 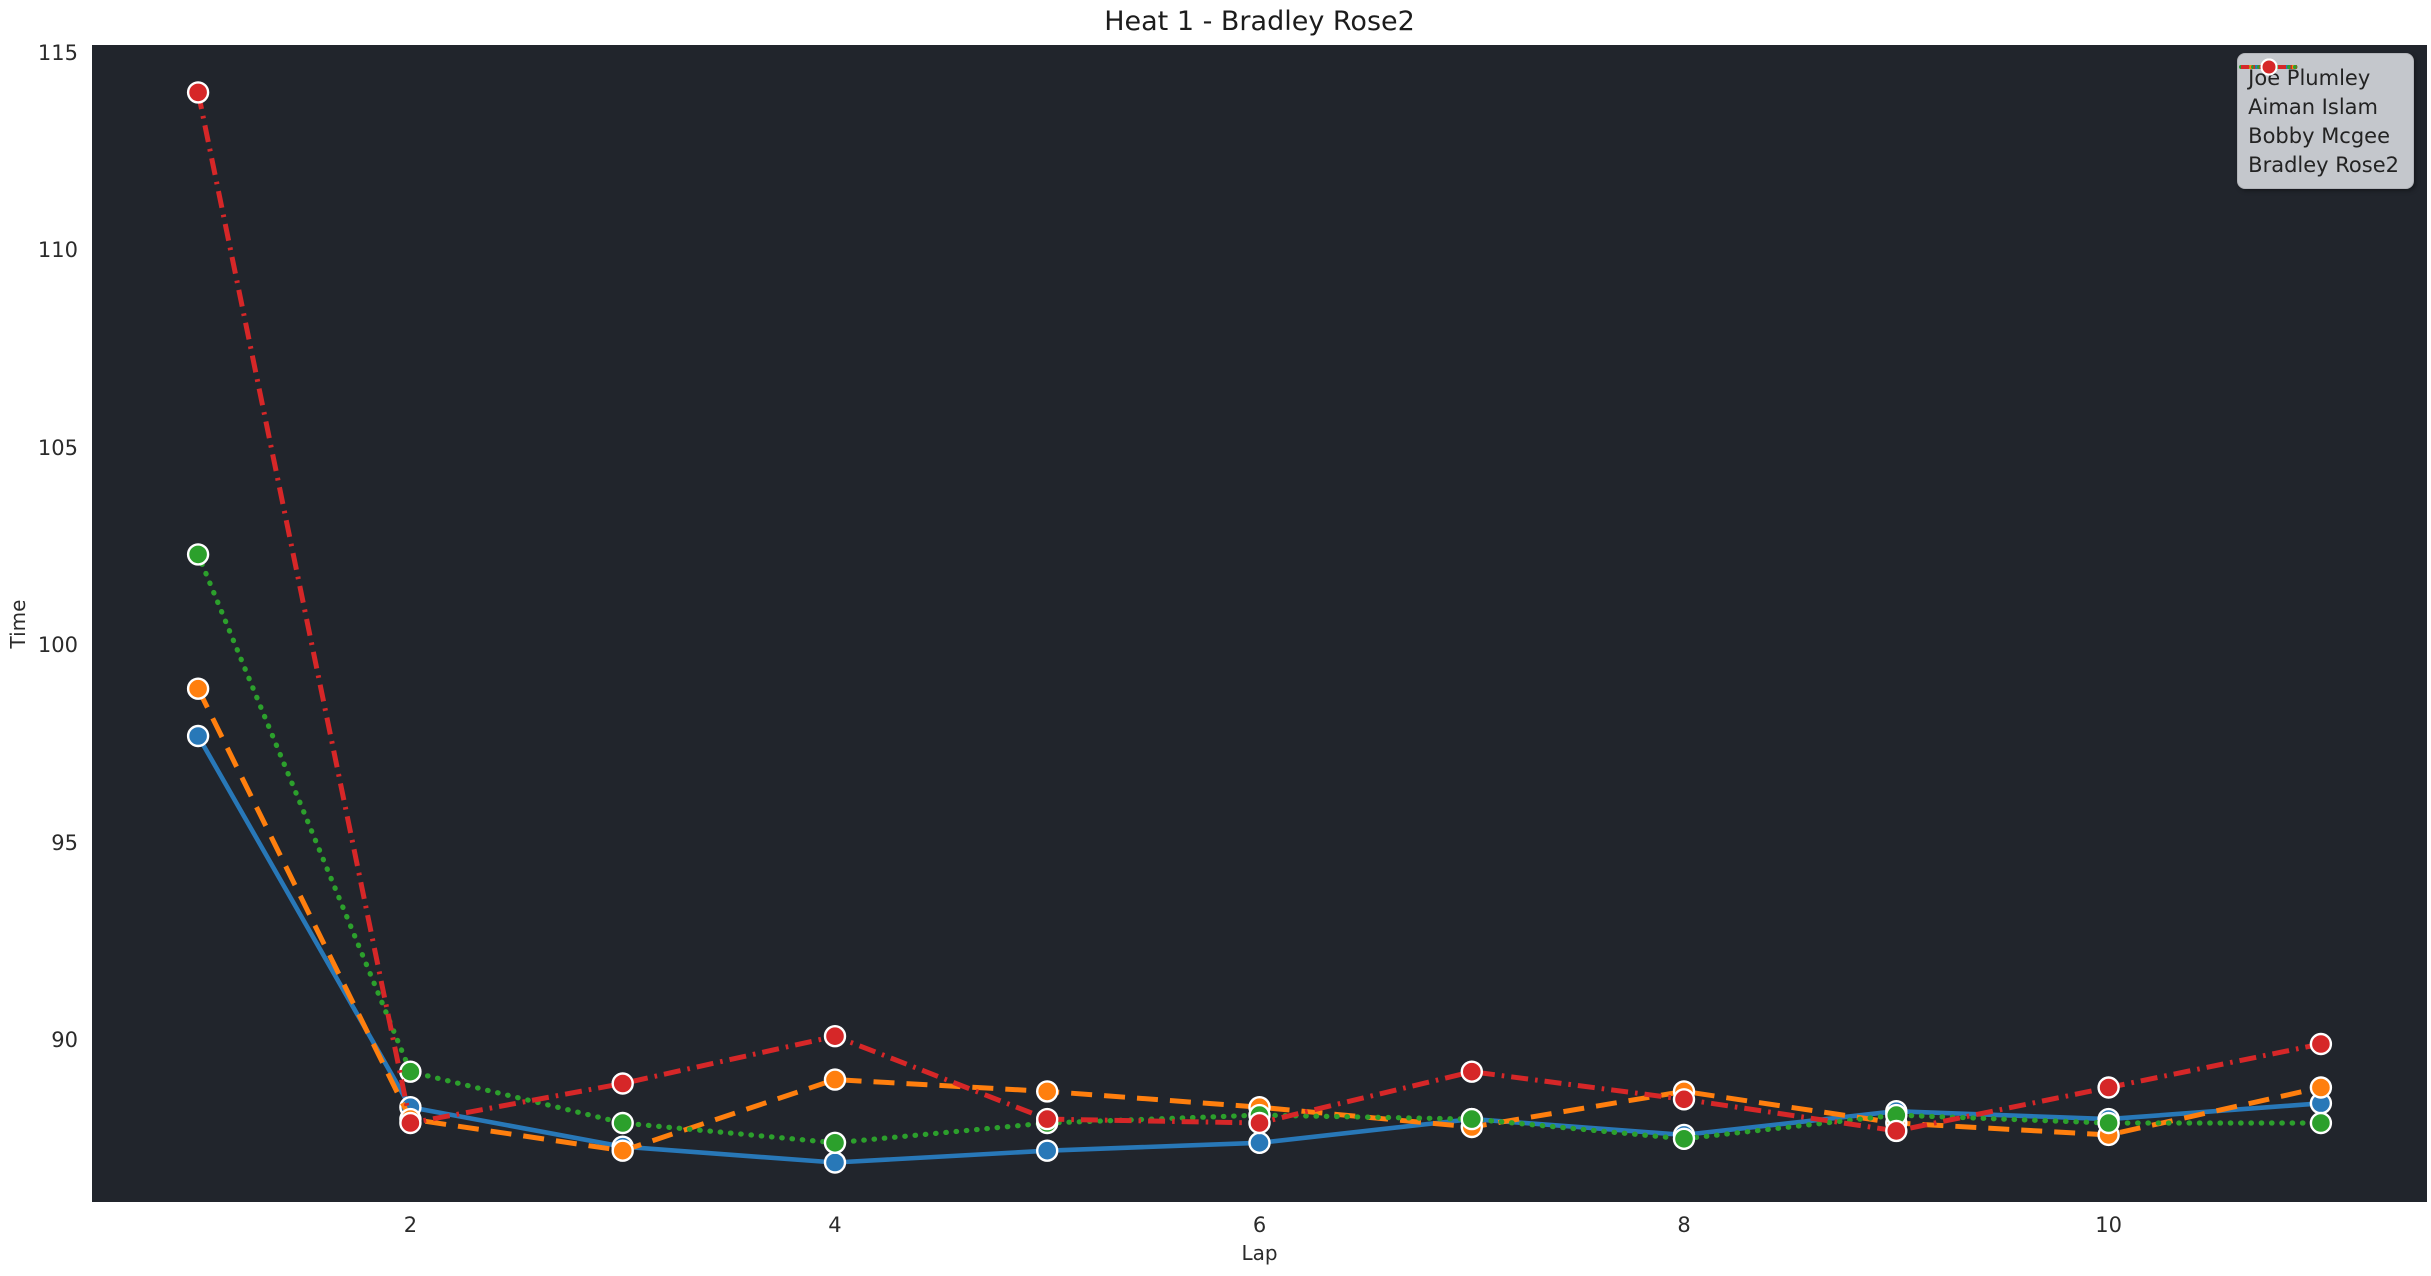 What do you see at coordinates (2323, 164) in the screenshot?
I see `legend-entry-label: Bradley Rose2` at bounding box center [2323, 164].